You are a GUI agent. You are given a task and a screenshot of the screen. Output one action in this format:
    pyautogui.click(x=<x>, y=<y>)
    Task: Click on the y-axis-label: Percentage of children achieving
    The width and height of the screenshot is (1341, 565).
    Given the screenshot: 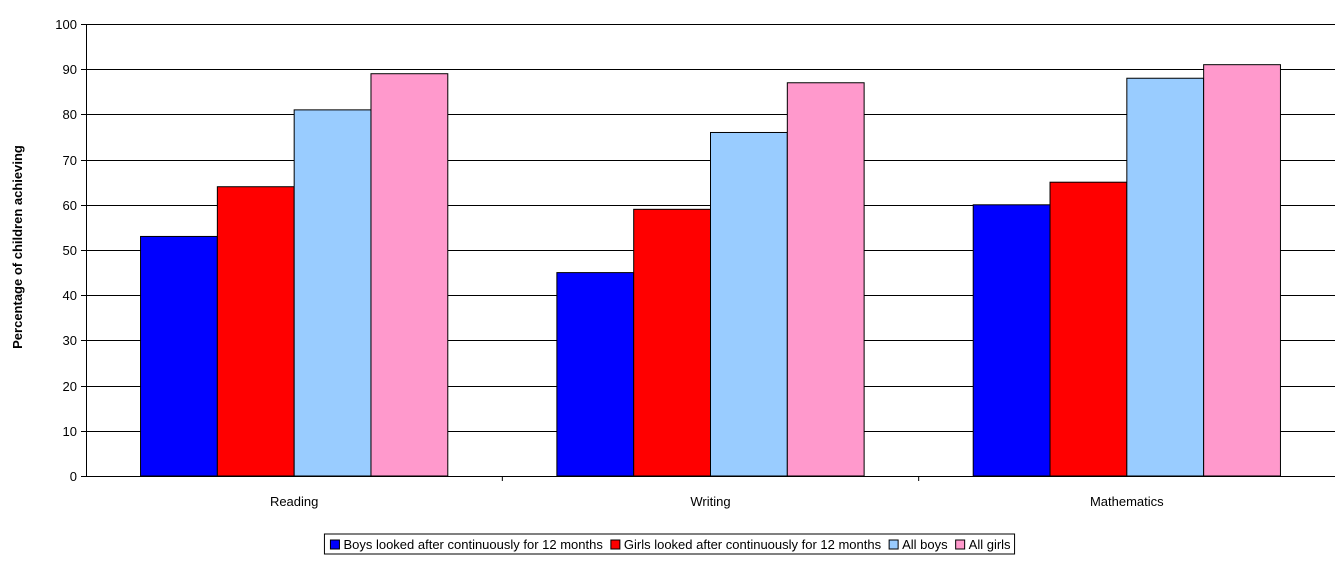 What is the action you would take?
    pyautogui.click(x=17, y=247)
    